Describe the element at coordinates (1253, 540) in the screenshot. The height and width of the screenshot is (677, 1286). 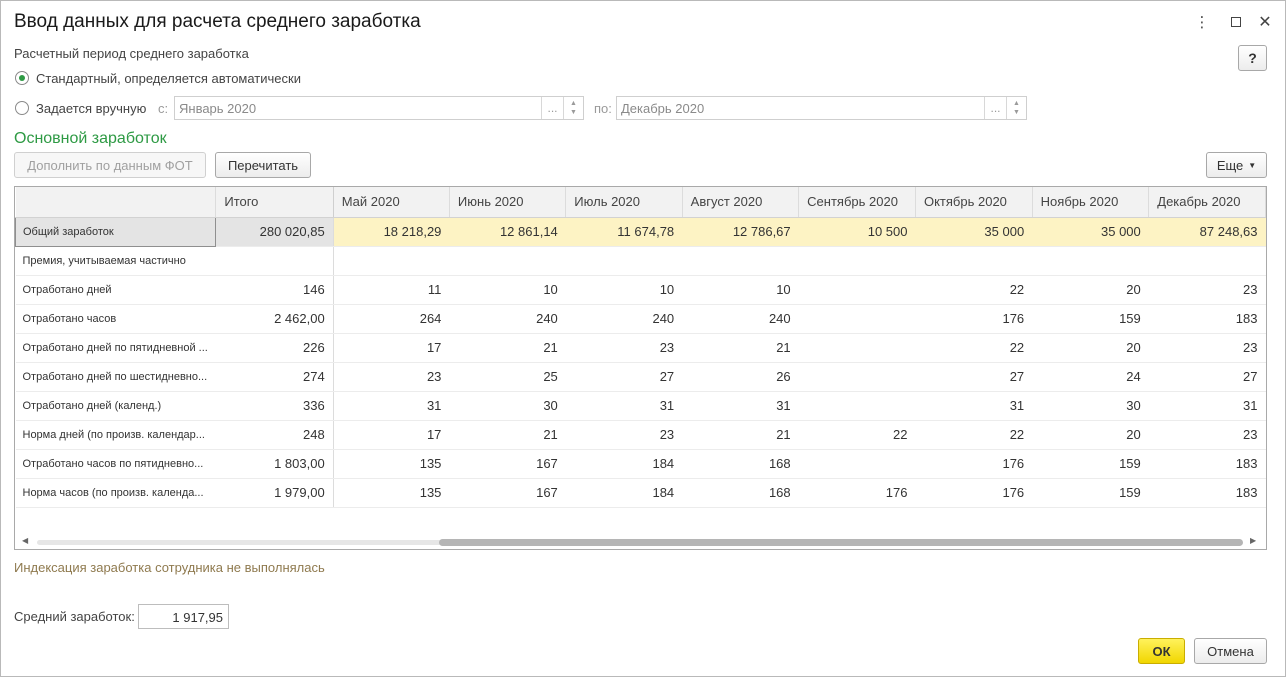
I see `scroll-right-icon: ▶` at that location.